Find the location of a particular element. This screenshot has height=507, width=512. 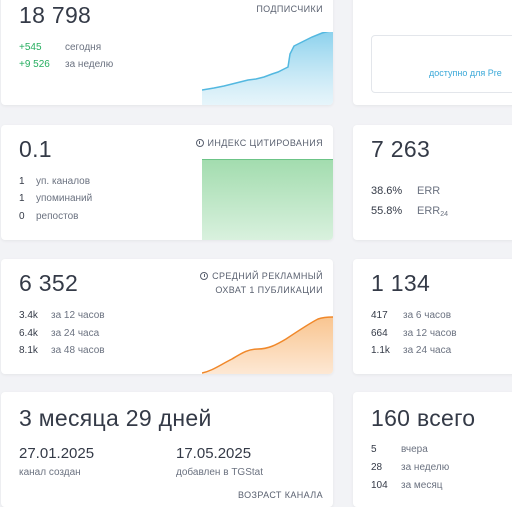

citation-row-num: 0 is located at coordinates (22, 216).